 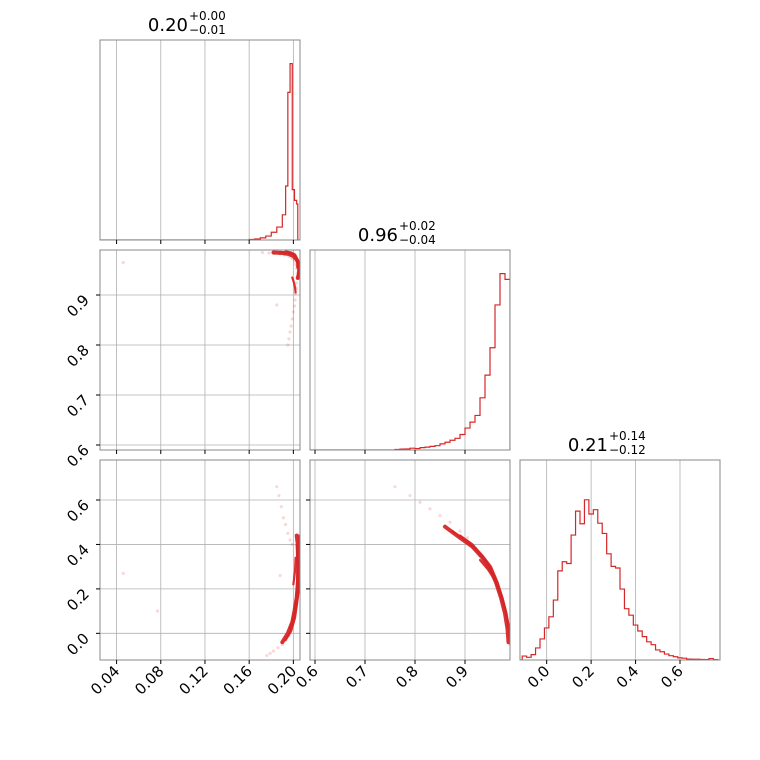 What do you see at coordinates (407, 677) in the screenshot?
I see `x-tick-label-param-1: 0.8` at bounding box center [407, 677].